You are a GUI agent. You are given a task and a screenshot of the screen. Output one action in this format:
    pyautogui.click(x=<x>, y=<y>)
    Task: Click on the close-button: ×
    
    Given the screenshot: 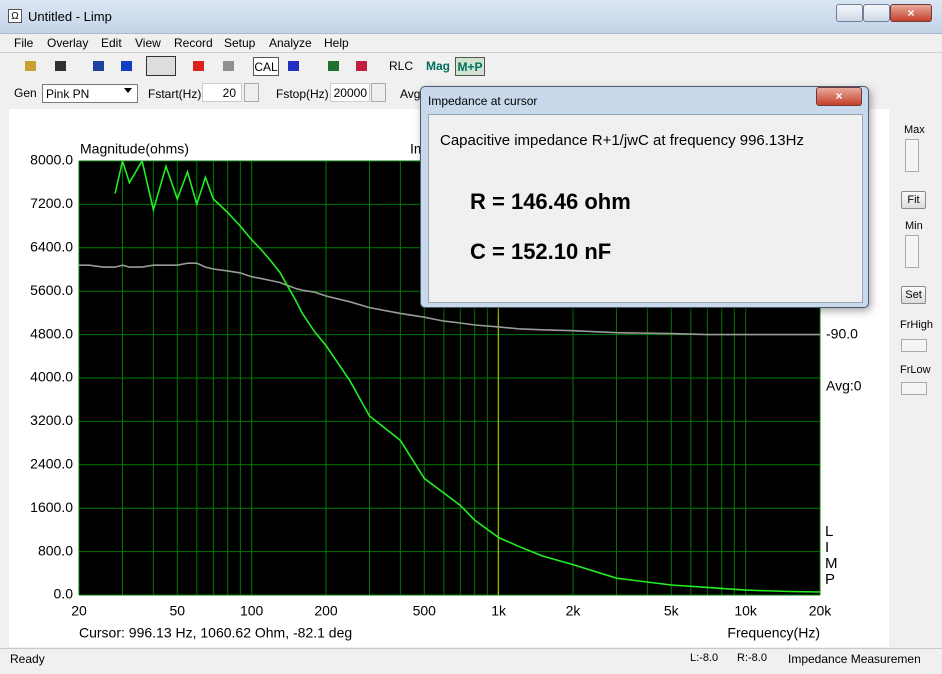 What is the action you would take?
    pyautogui.click(x=911, y=13)
    